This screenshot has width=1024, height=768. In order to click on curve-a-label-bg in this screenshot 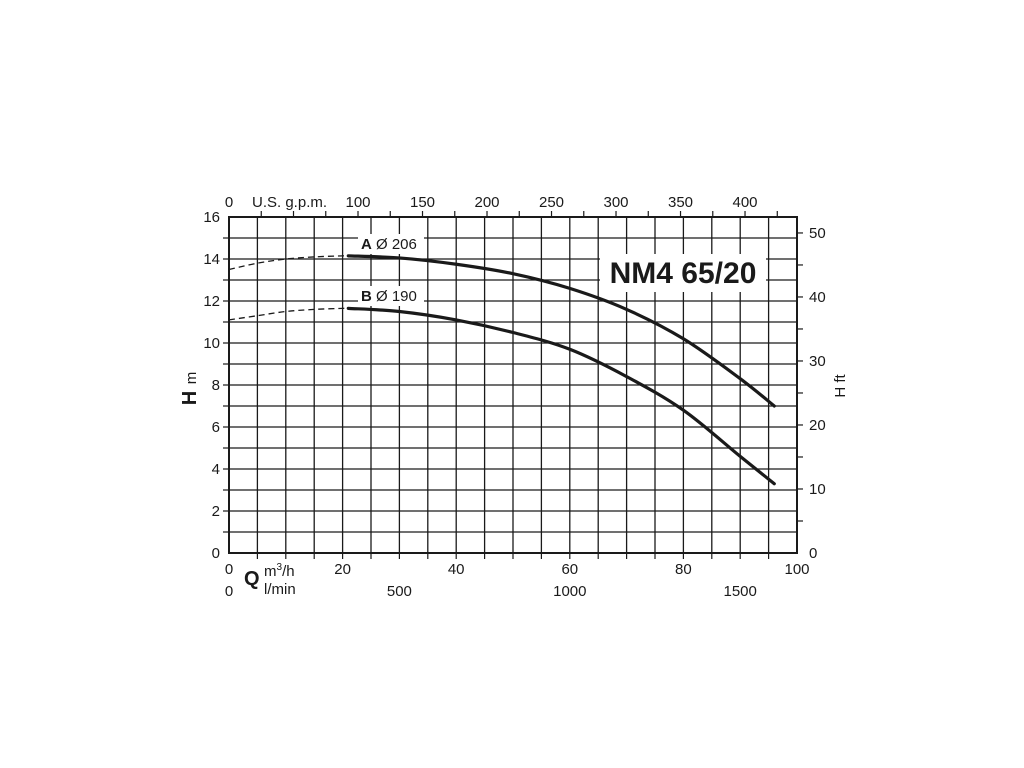, I will do `click(391, 244)`.